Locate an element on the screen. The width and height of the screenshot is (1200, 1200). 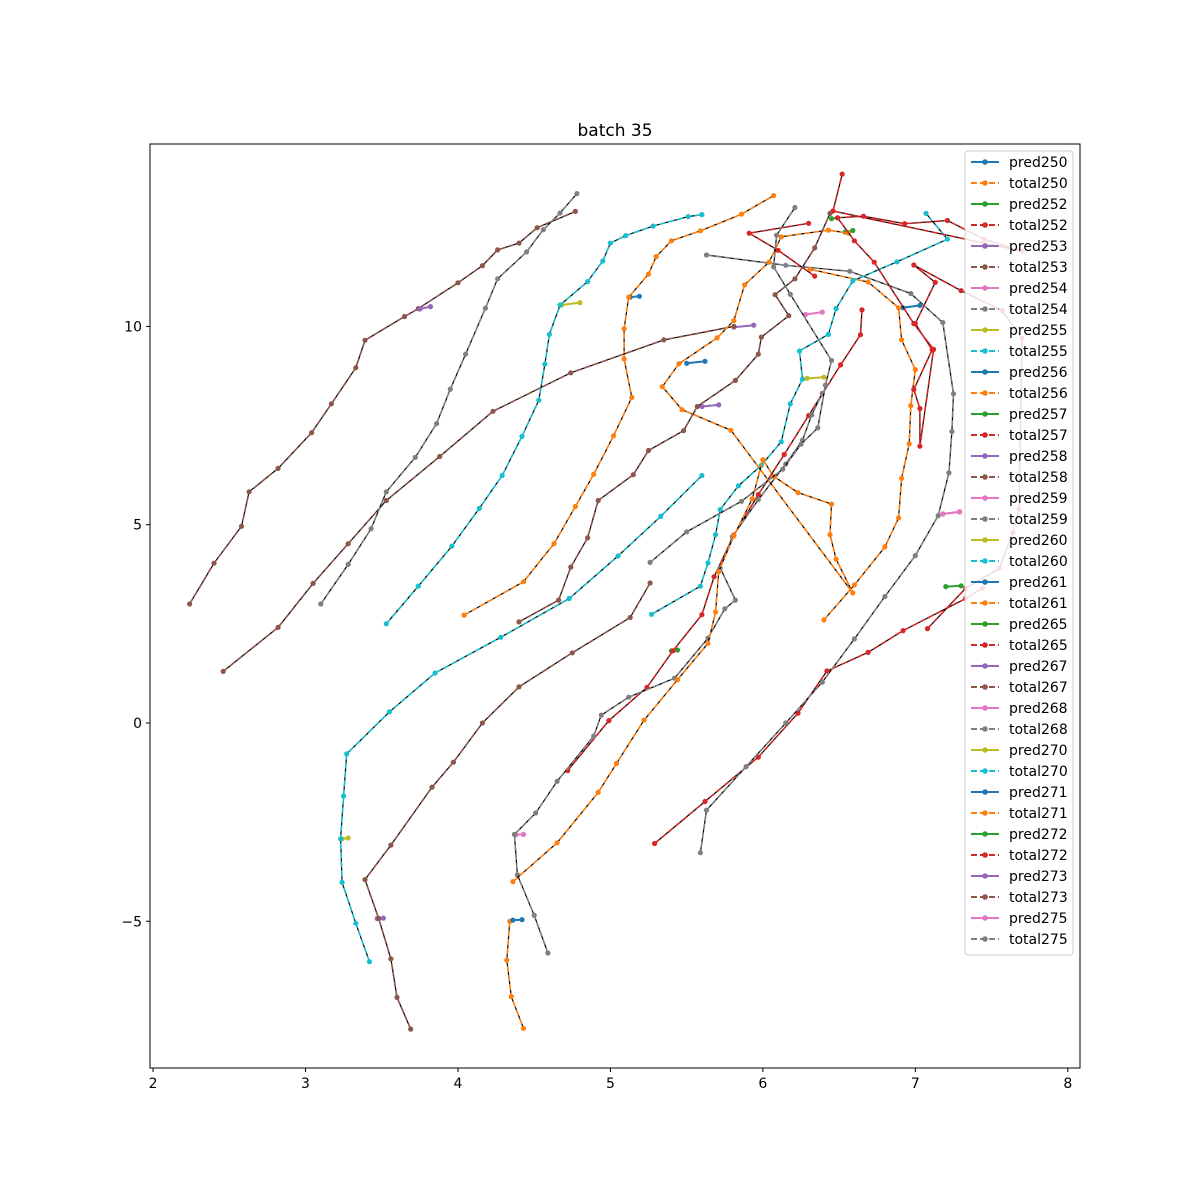
legend-label: total268 is located at coordinates (1038, 730).